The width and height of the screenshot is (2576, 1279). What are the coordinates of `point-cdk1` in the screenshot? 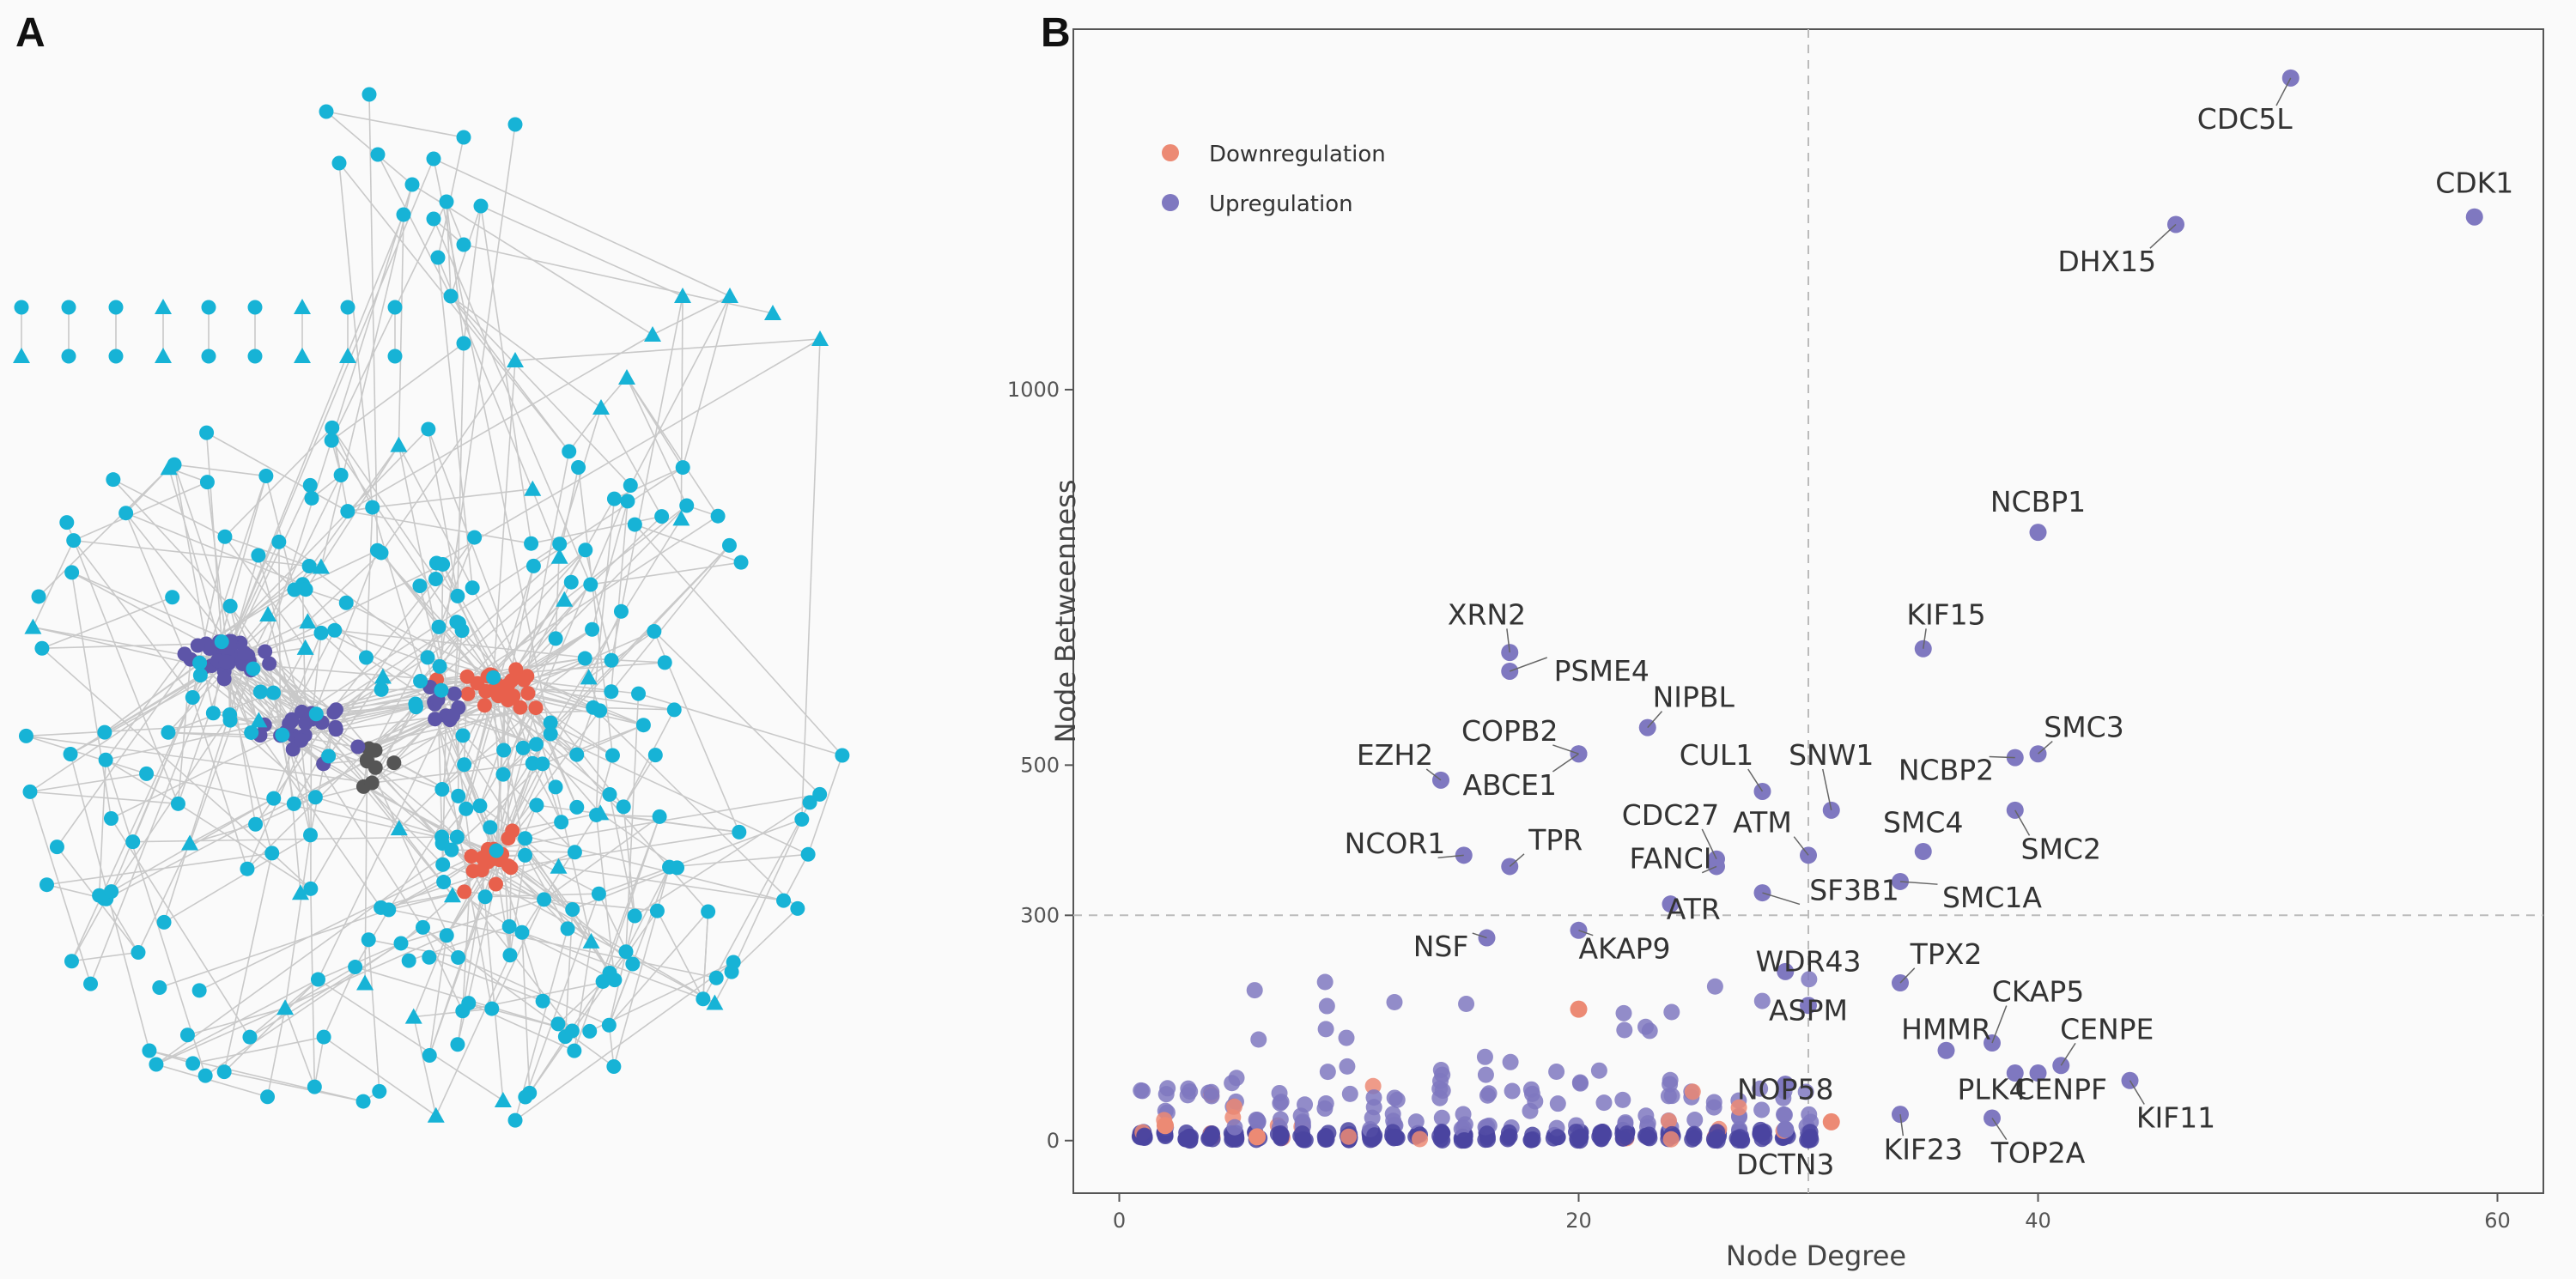 It's located at (2474, 217).